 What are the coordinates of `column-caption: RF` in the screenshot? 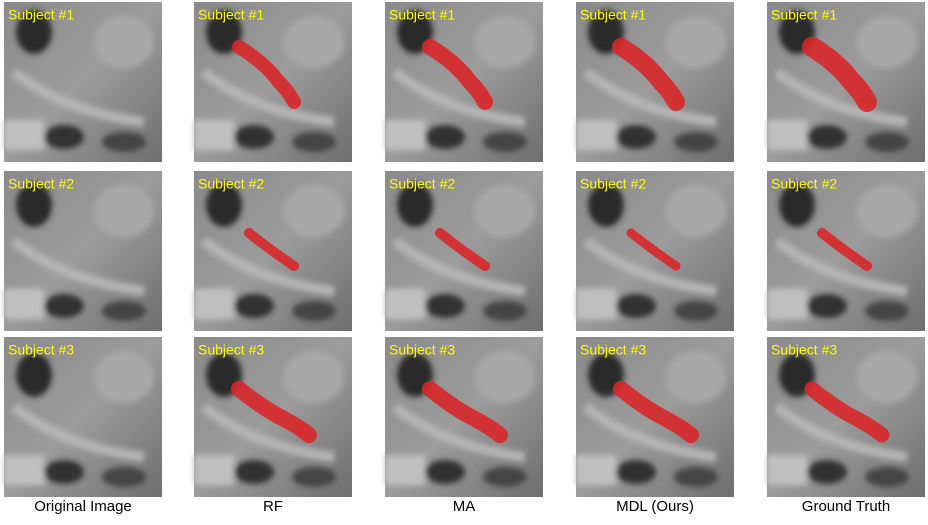 It's located at (273, 506).